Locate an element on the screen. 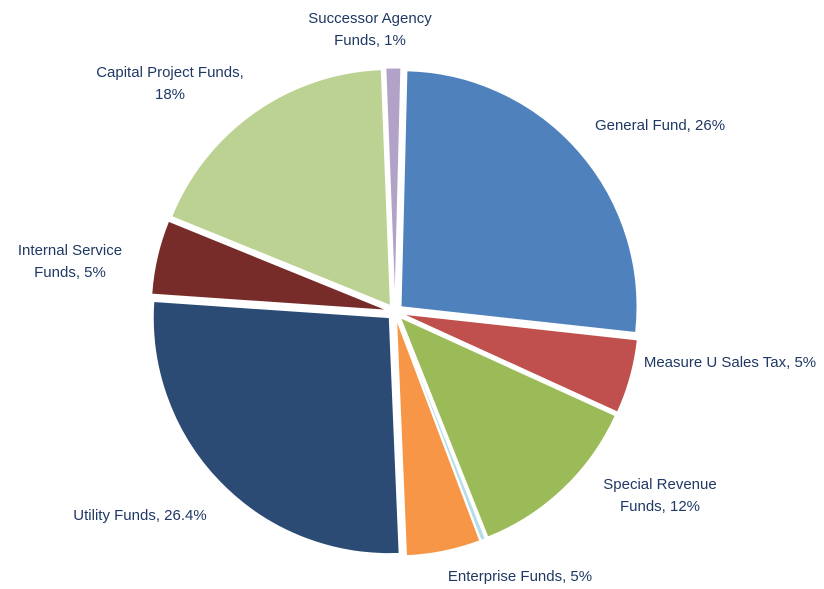 The width and height of the screenshot is (824, 589). slice-label: Capital Project Funds, 18% is located at coordinates (170, 83).